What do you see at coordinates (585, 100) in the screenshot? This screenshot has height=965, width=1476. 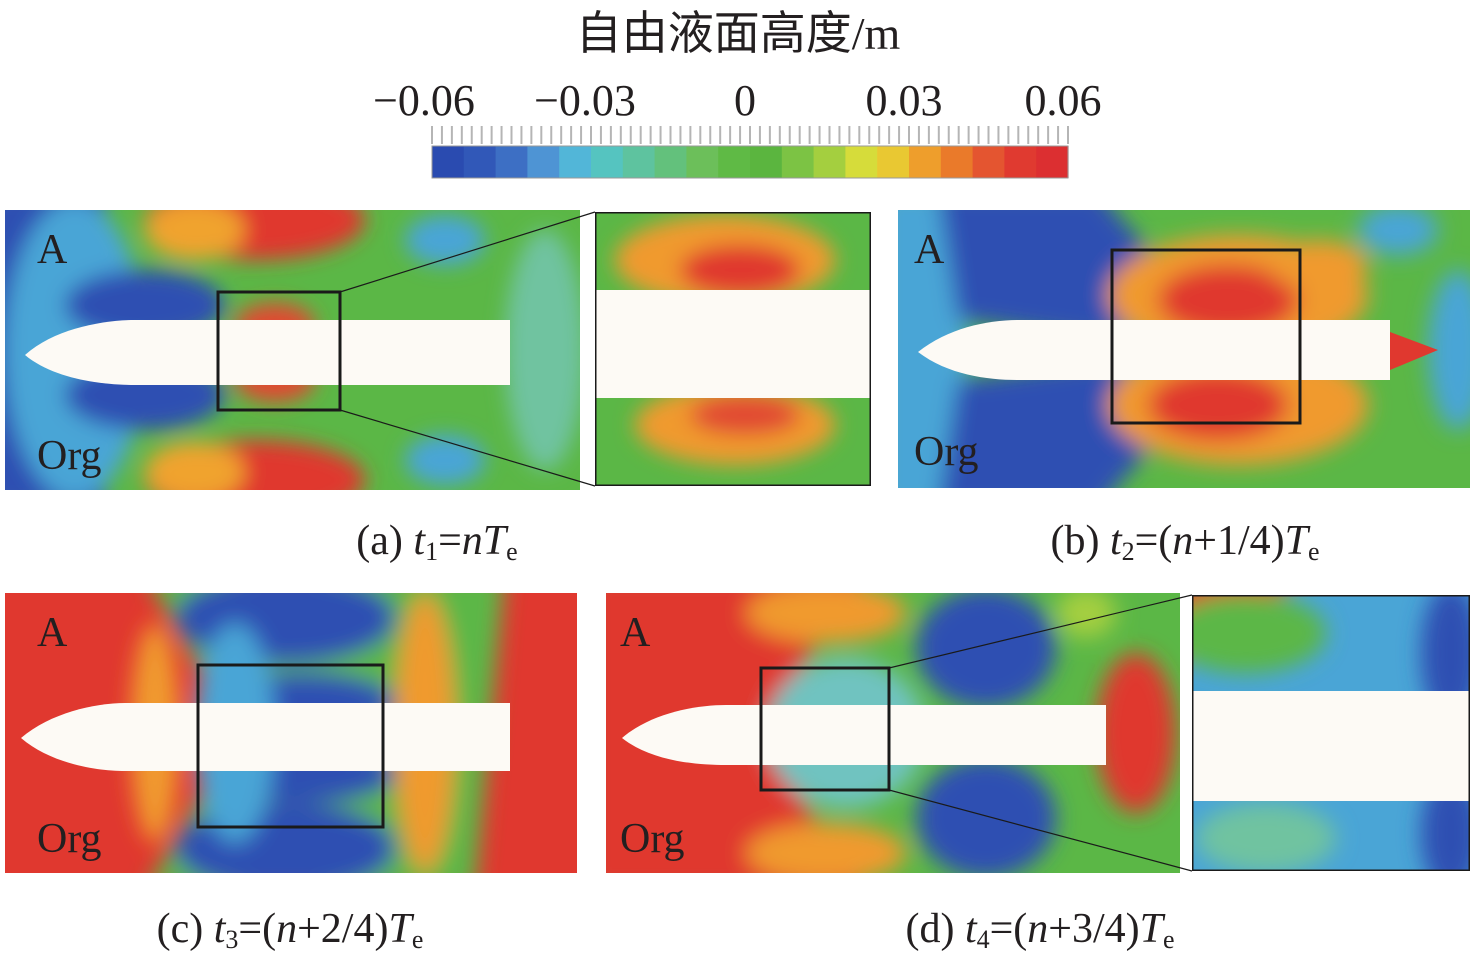 I see `colorbar-tick: −0.03` at bounding box center [585, 100].